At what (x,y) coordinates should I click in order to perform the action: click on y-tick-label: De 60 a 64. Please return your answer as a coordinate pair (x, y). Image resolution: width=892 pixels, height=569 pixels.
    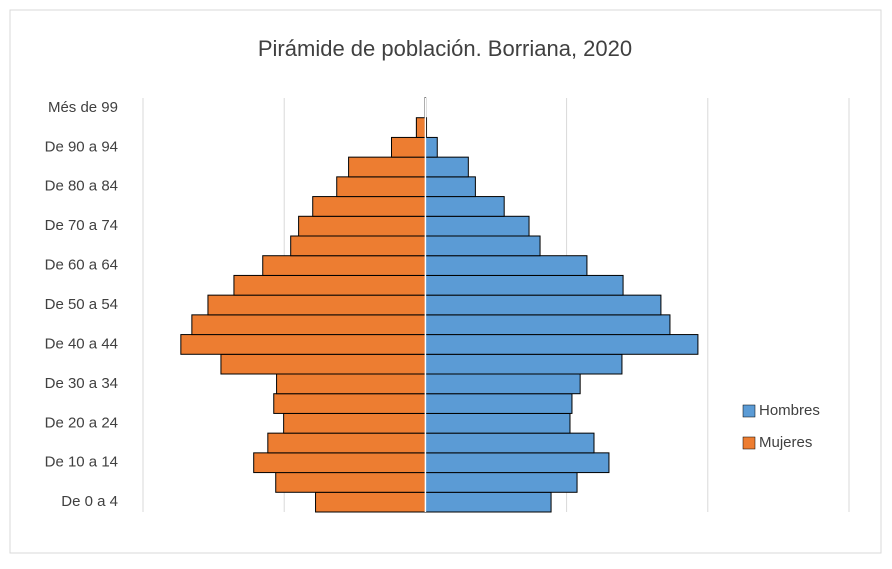
    Looking at the image, I should click on (81, 265).